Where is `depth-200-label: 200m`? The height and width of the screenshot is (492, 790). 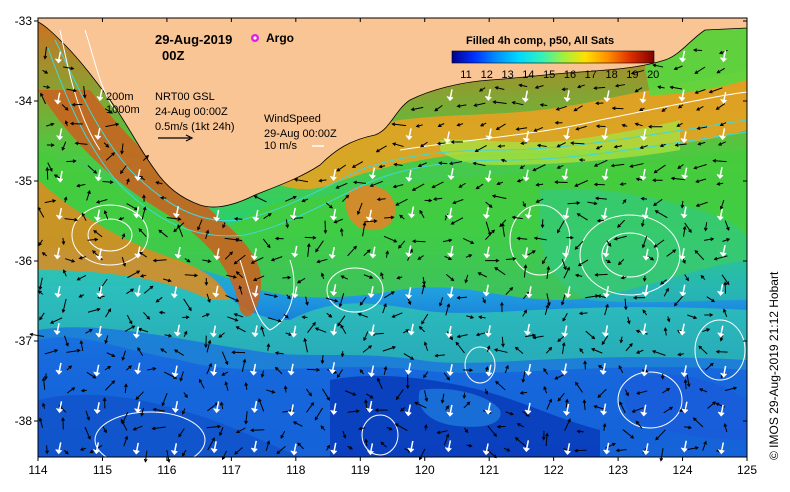
depth-200-label: 200m is located at coordinates (120, 97).